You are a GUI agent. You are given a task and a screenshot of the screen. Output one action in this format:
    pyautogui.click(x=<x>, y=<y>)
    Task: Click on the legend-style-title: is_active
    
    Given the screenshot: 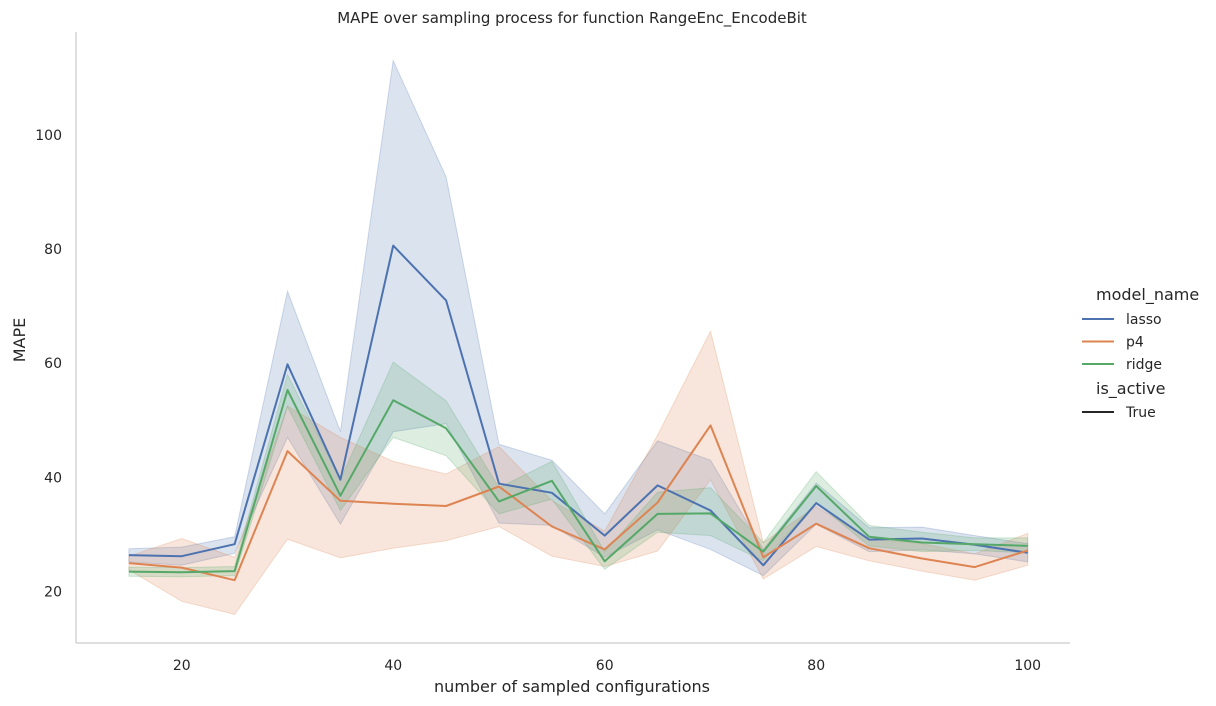 What is the action you would take?
    pyautogui.click(x=1130, y=389)
    